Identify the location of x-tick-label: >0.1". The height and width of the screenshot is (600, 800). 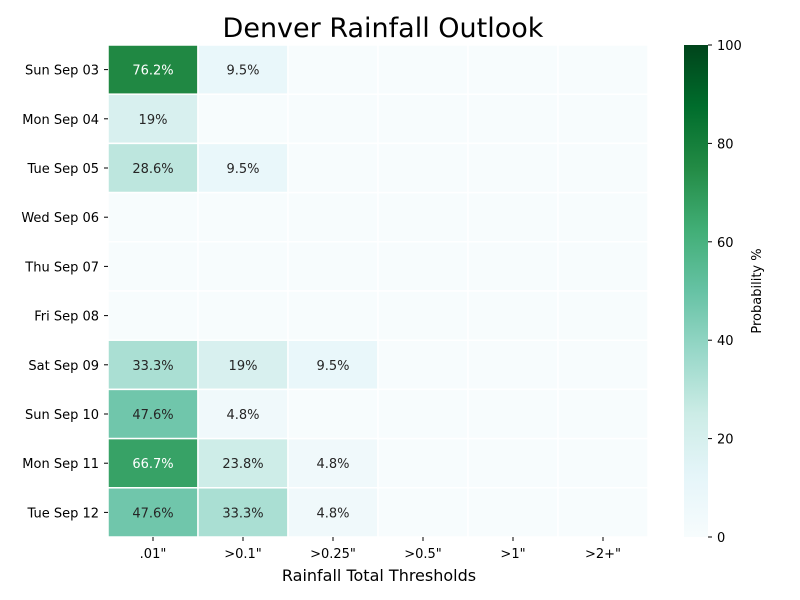
(243, 554).